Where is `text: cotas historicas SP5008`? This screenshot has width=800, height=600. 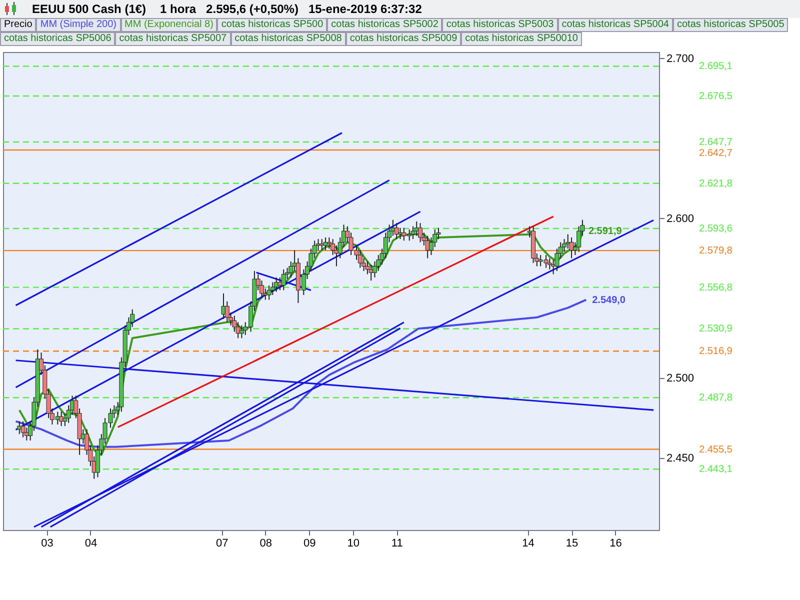 text: cotas historicas SP5008 is located at coordinates (288, 39).